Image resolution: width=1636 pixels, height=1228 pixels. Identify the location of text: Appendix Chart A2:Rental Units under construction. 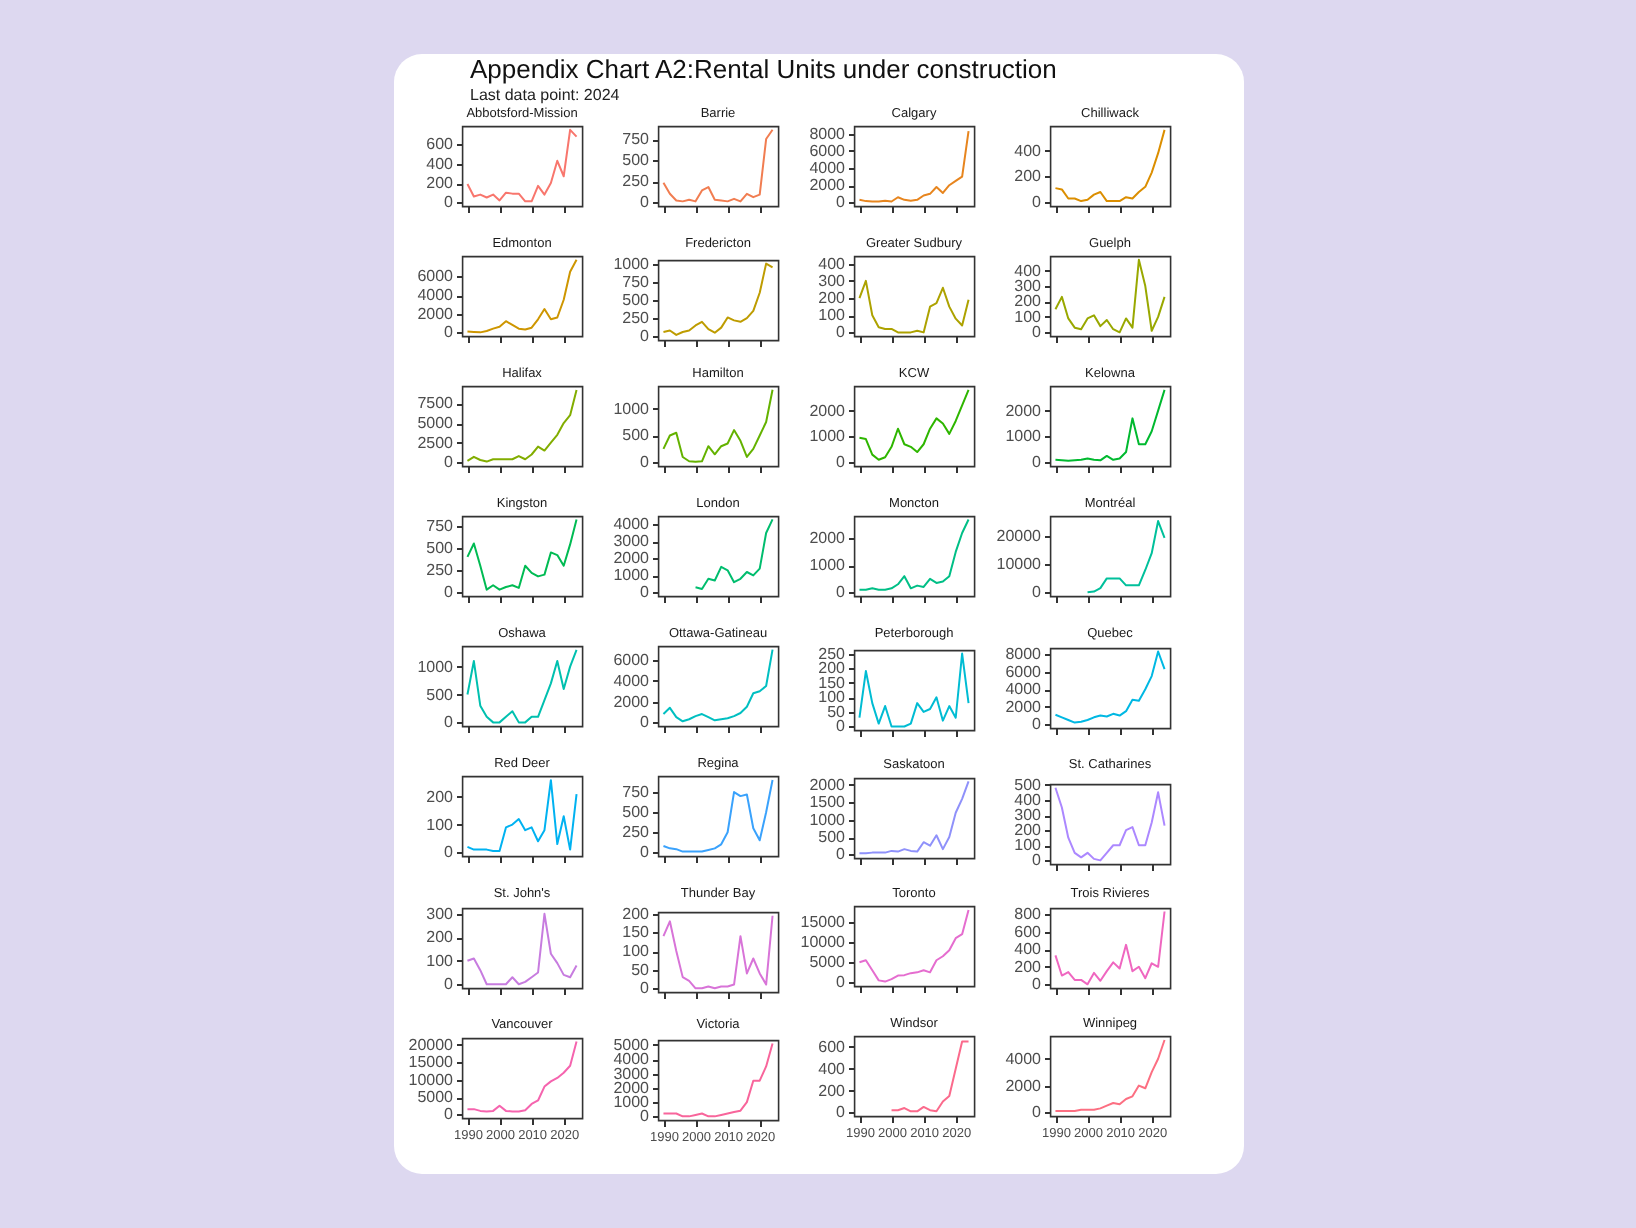
(763, 69).